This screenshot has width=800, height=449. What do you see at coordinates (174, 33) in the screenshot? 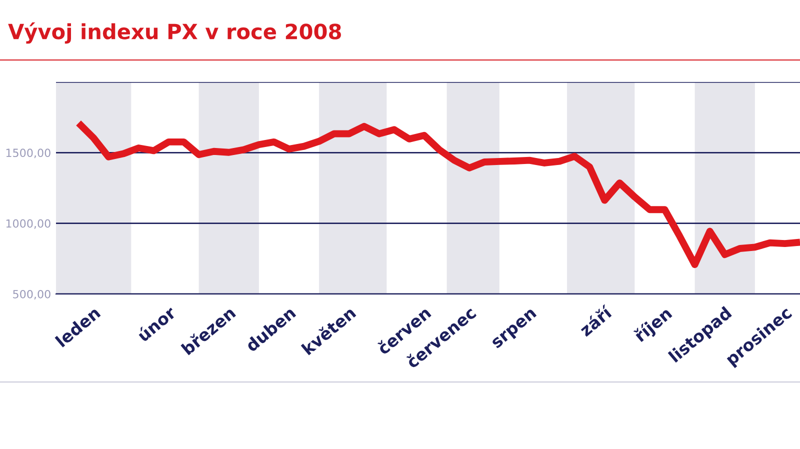
I see `chart-title: Vývoj indexu PX v roce 2008` at bounding box center [174, 33].